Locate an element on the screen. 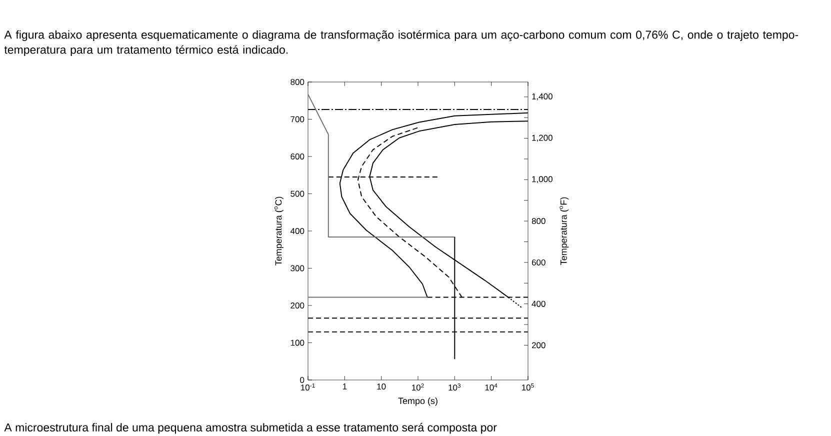 This screenshot has width=831, height=436. y2-tick-label: 200 is located at coordinates (539, 345).